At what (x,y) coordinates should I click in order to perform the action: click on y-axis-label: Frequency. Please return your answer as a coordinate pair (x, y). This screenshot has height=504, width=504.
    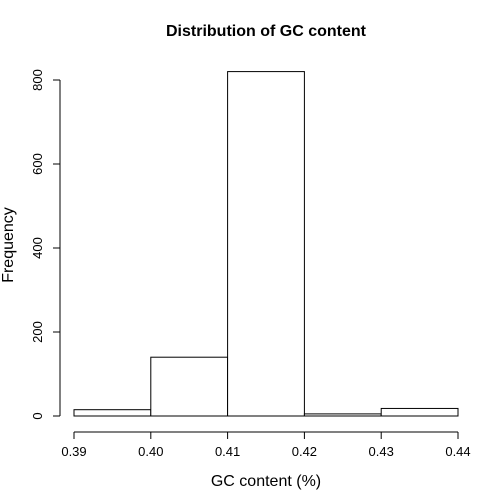
    Looking at the image, I should click on (8, 245).